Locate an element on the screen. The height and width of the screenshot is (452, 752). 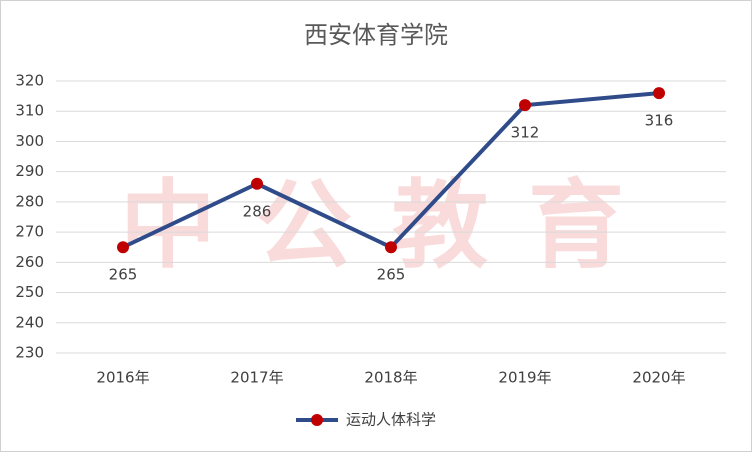
x-tick-label: 2019年 is located at coordinates (524, 378).